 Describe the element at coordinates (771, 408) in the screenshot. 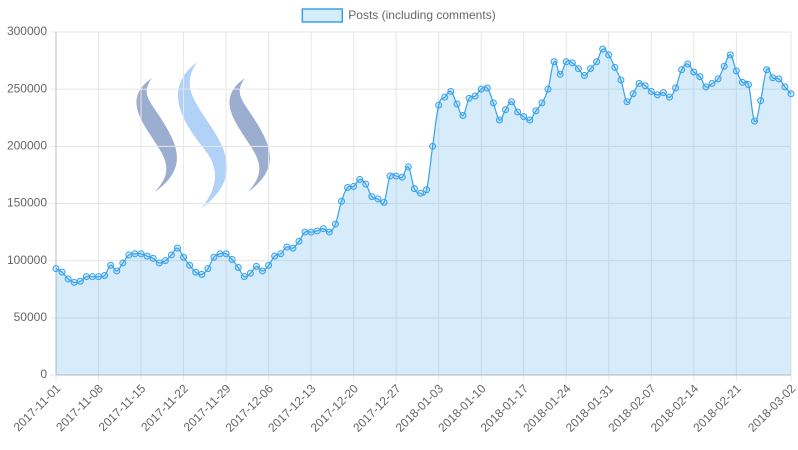

I see `x-tick-label: 2018-03-02` at that location.